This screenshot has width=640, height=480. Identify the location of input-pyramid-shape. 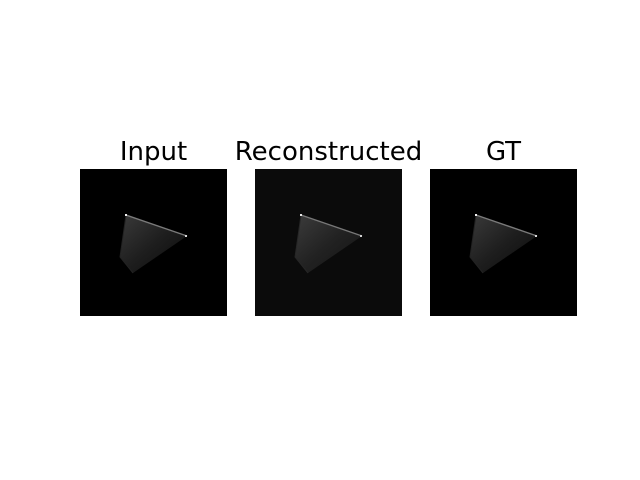
(153, 244).